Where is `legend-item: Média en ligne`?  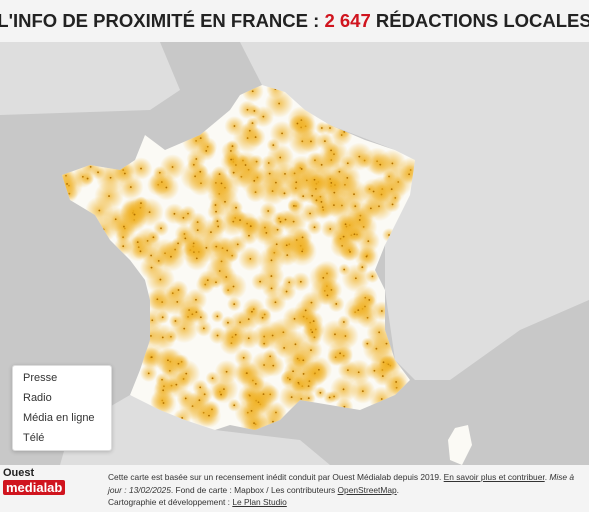 legend-item: Média en ligne is located at coordinates (59, 418).